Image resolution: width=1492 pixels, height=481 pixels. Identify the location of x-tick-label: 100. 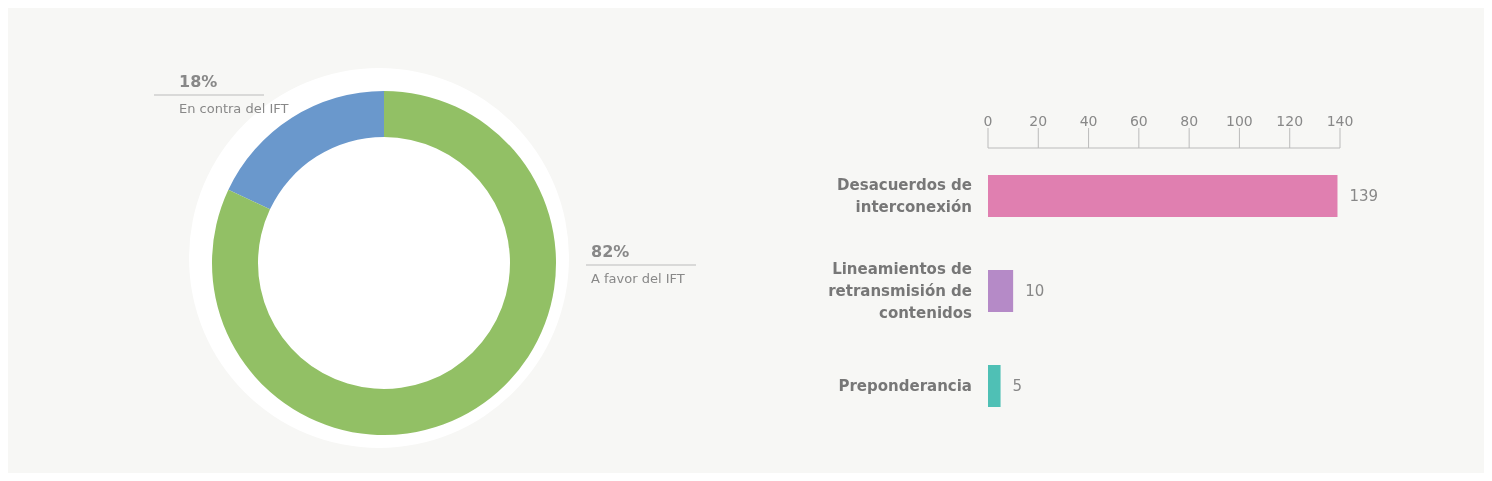
(1239, 121).